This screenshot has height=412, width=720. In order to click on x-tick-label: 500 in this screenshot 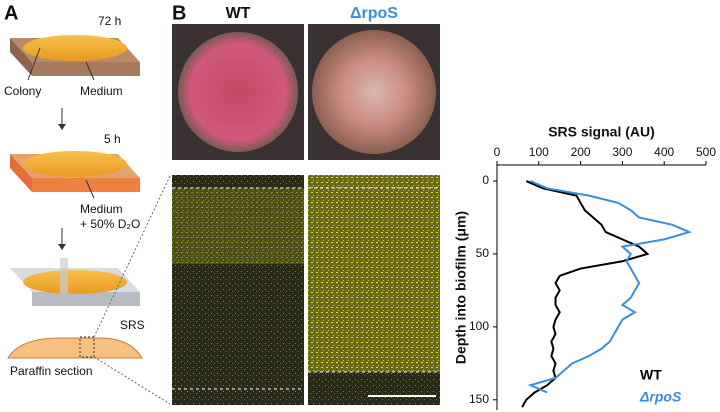, I will do `click(706, 152)`.